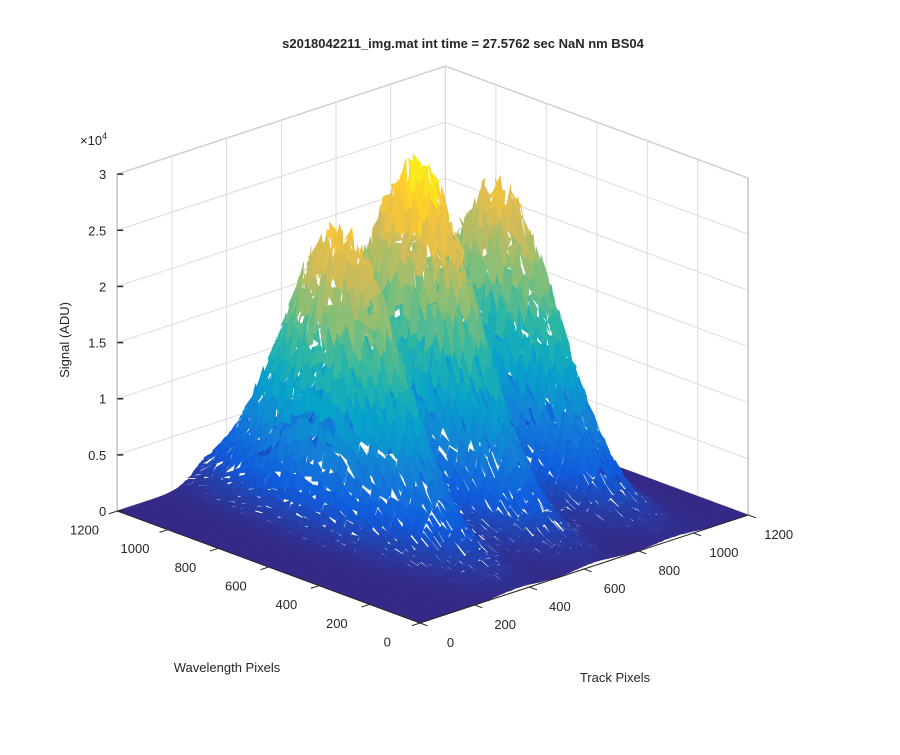  I want to click on z-tick-label: 2, so click(102, 286).